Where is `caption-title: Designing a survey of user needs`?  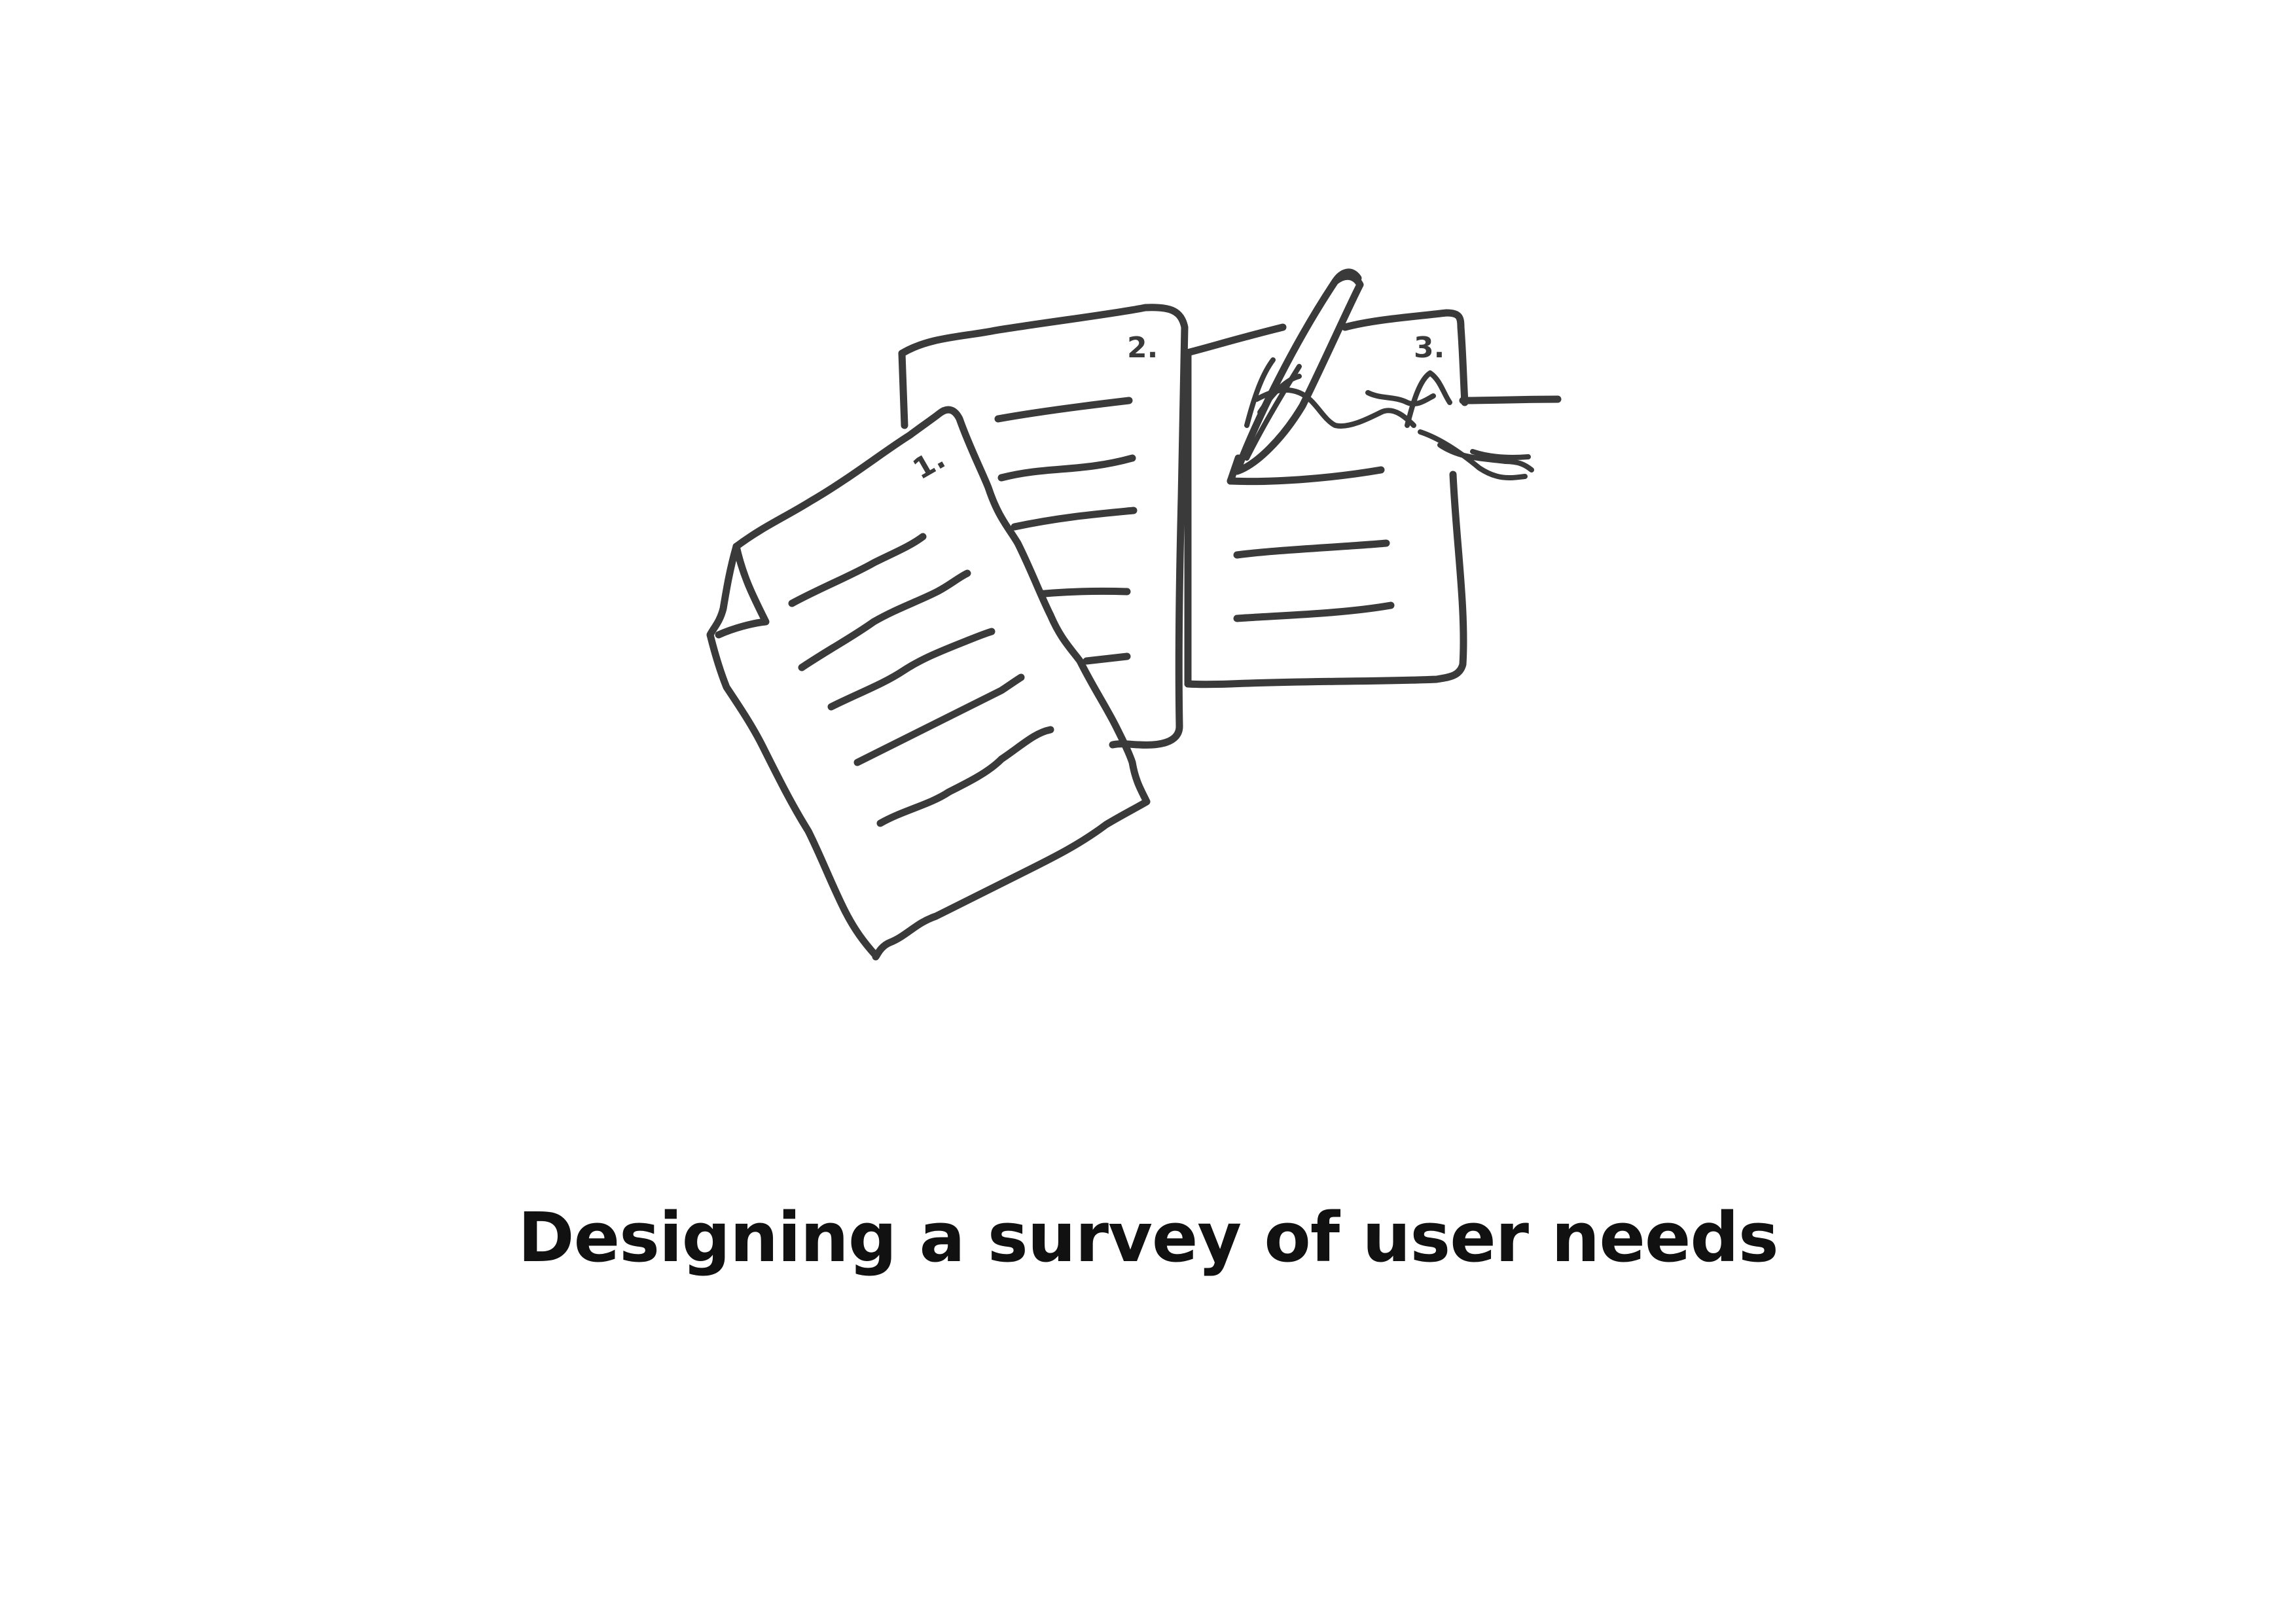
caption-title: Designing a survey of user needs is located at coordinates (1148, 1237).